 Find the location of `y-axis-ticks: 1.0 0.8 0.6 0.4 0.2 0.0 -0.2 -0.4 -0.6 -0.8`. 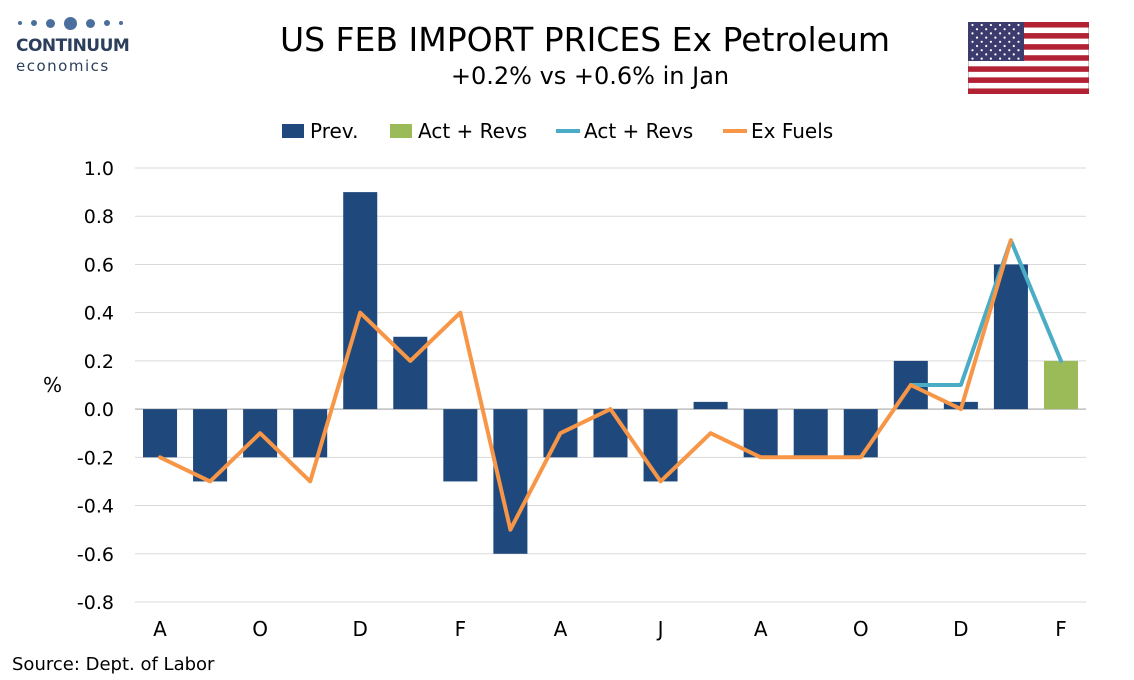

y-axis-ticks: 1.0 0.8 0.6 0.4 0.2 0.0 -0.2 -0.4 -0.6 -0.8 is located at coordinates (95, 386).